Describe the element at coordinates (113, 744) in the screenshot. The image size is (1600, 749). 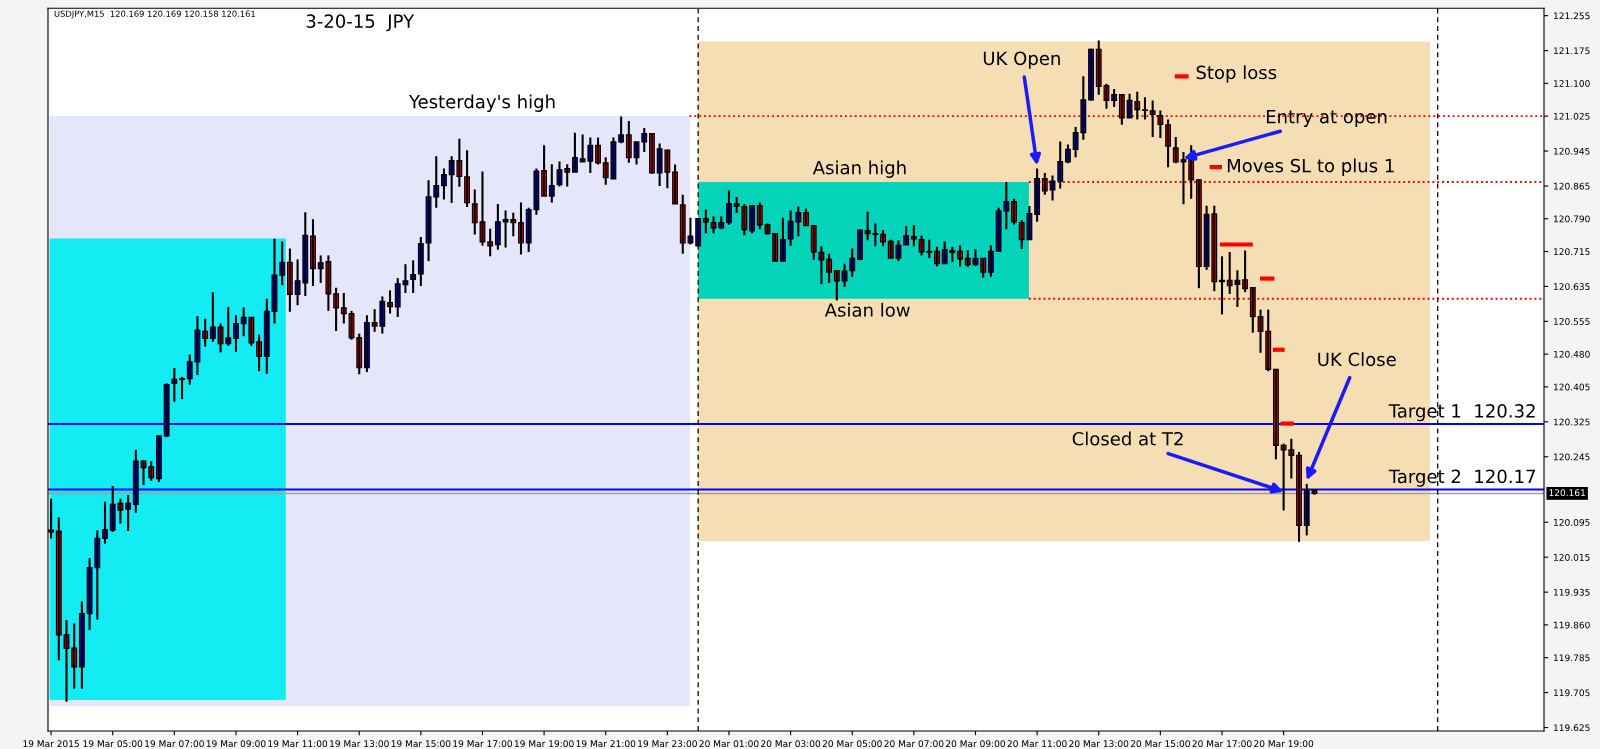
I see `x-tick-label: 19 Mar 05:00` at that location.